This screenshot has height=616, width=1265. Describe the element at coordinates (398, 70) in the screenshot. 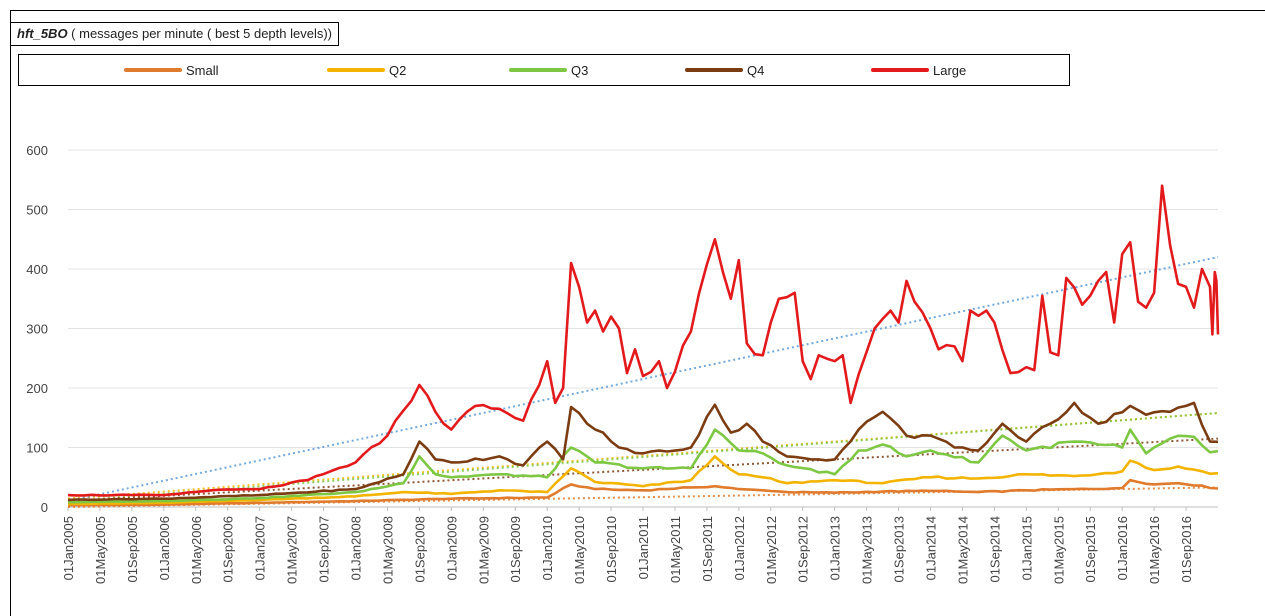

I see `legend-label-q2: Q2` at that location.